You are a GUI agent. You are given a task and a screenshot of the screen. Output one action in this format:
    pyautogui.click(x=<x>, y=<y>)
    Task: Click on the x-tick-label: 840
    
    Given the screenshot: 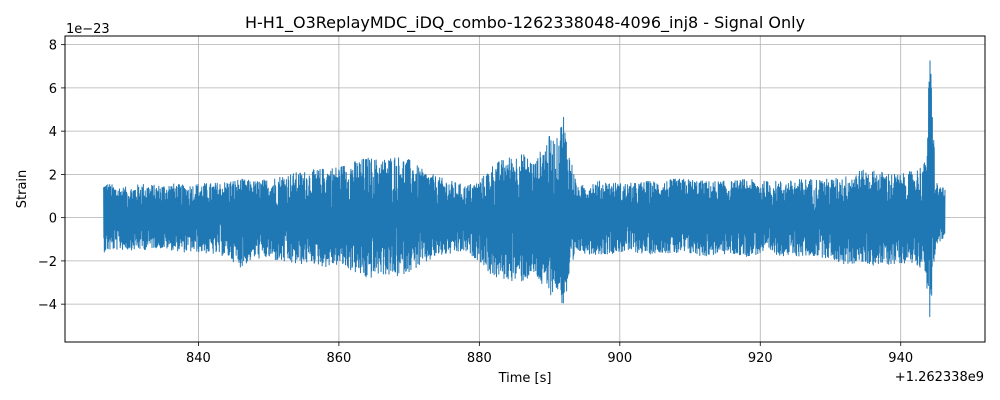 What is the action you would take?
    pyautogui.click(x=198, y=358)
    